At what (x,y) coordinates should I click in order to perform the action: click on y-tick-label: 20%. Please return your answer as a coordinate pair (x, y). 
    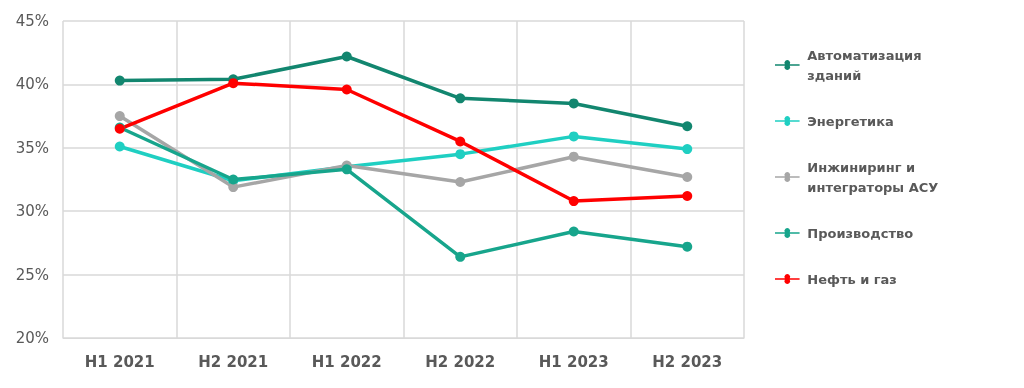
    Looking at the image, I should click on (32, 338).